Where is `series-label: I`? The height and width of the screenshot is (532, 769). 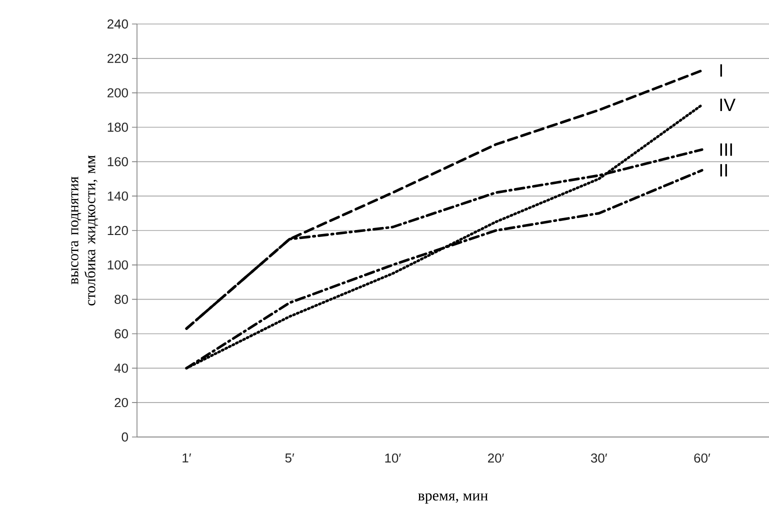
series-label: I is located at coordinates (721, 70).